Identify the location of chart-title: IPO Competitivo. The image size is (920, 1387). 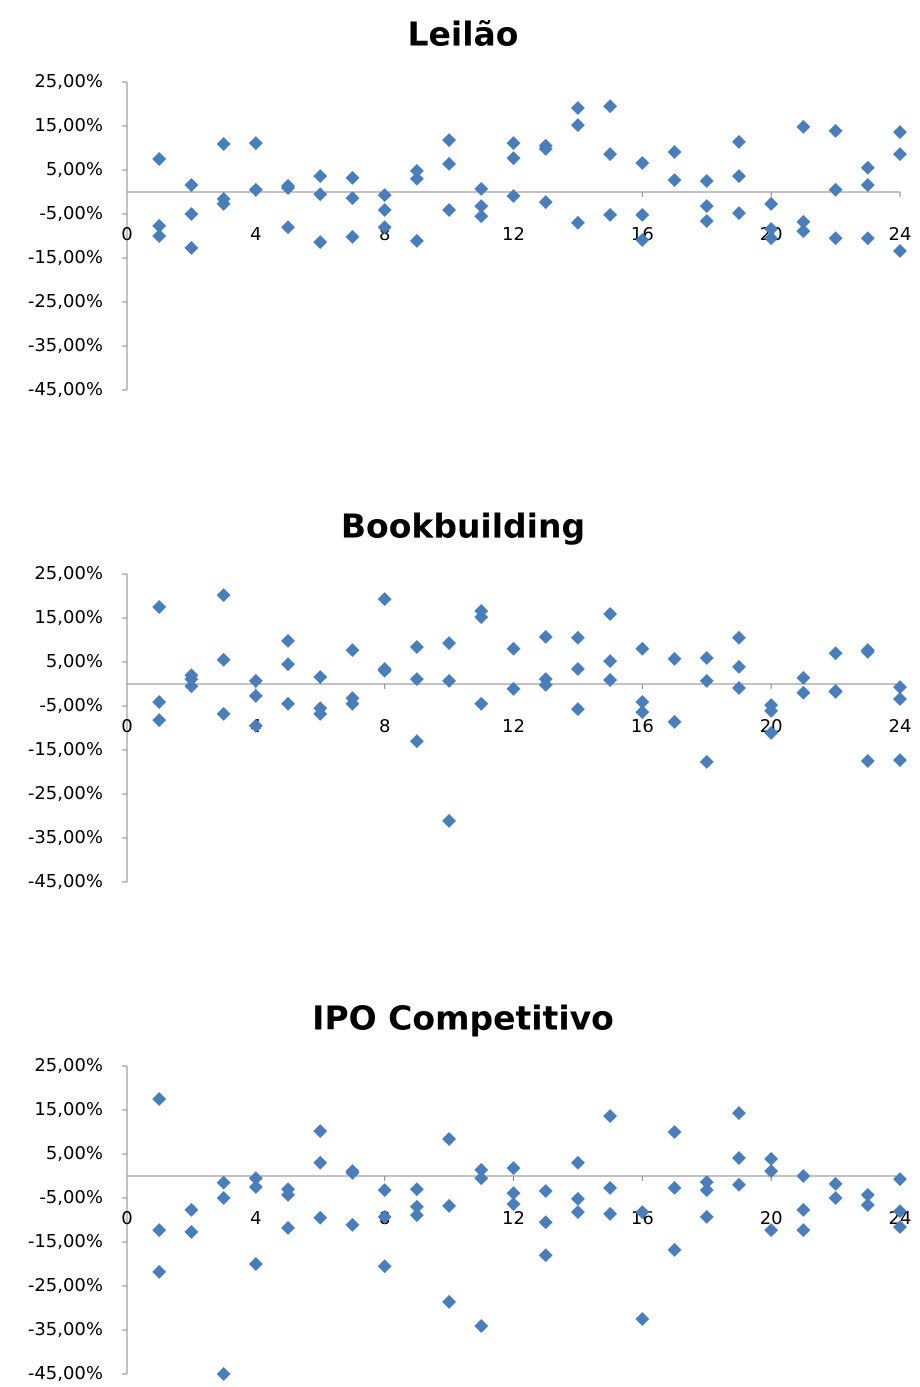
(463, 1018).